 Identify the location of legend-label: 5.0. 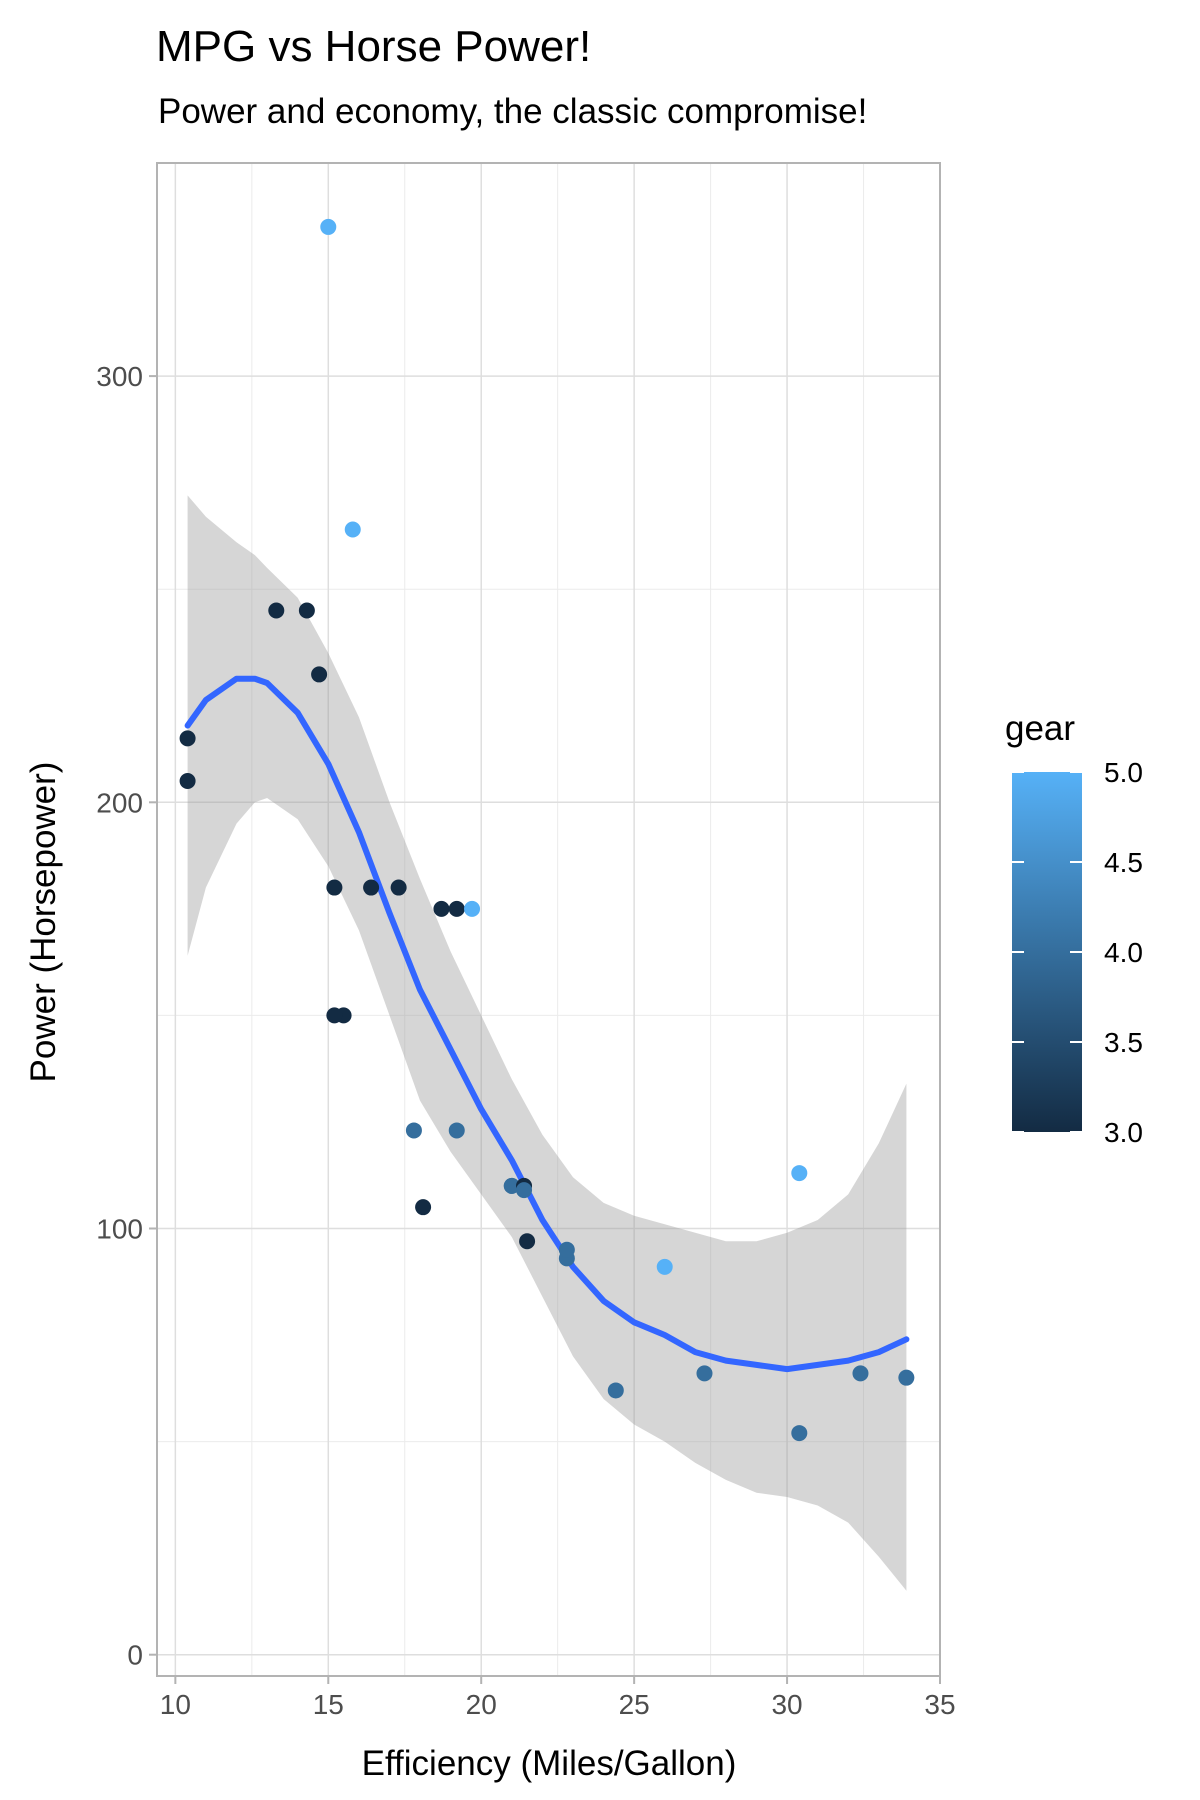
(1123, 772).